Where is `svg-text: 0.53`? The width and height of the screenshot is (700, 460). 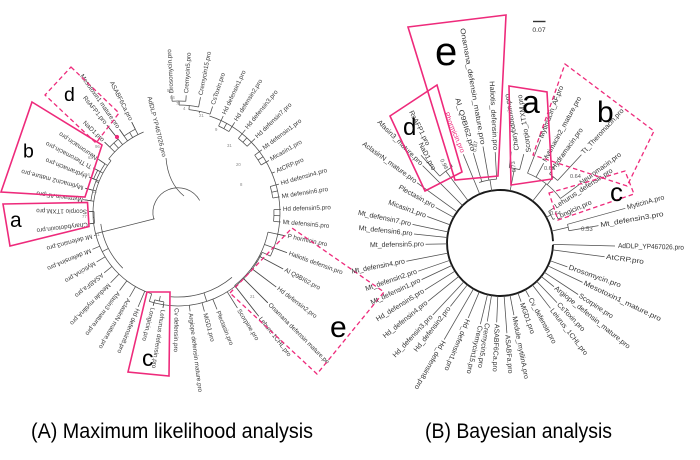
svg-text: 0.53 is located at coordinates (587, 230).